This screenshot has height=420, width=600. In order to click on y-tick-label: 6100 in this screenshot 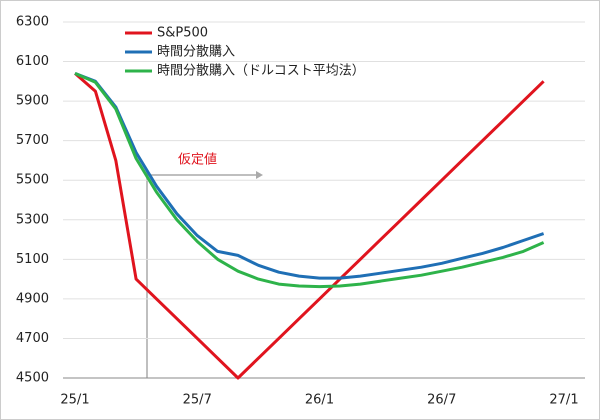, I will do `click(32, 61)`.